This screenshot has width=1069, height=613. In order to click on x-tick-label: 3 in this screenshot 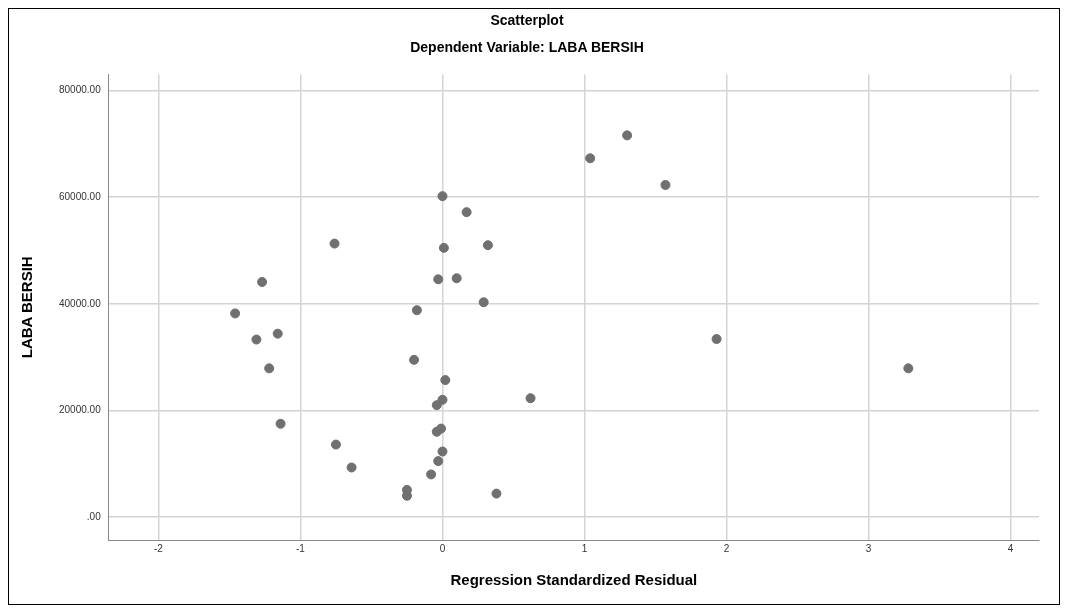, I will do `click(868, 548)`.